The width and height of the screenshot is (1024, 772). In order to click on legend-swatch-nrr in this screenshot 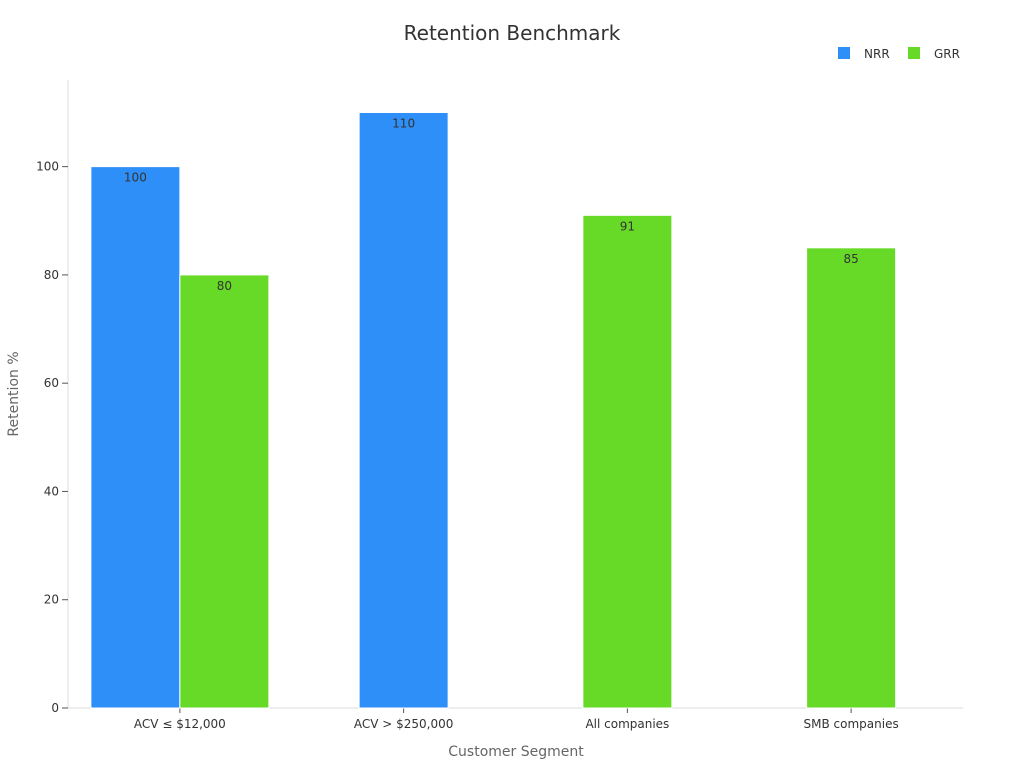, I will do `click(844, 53)`.